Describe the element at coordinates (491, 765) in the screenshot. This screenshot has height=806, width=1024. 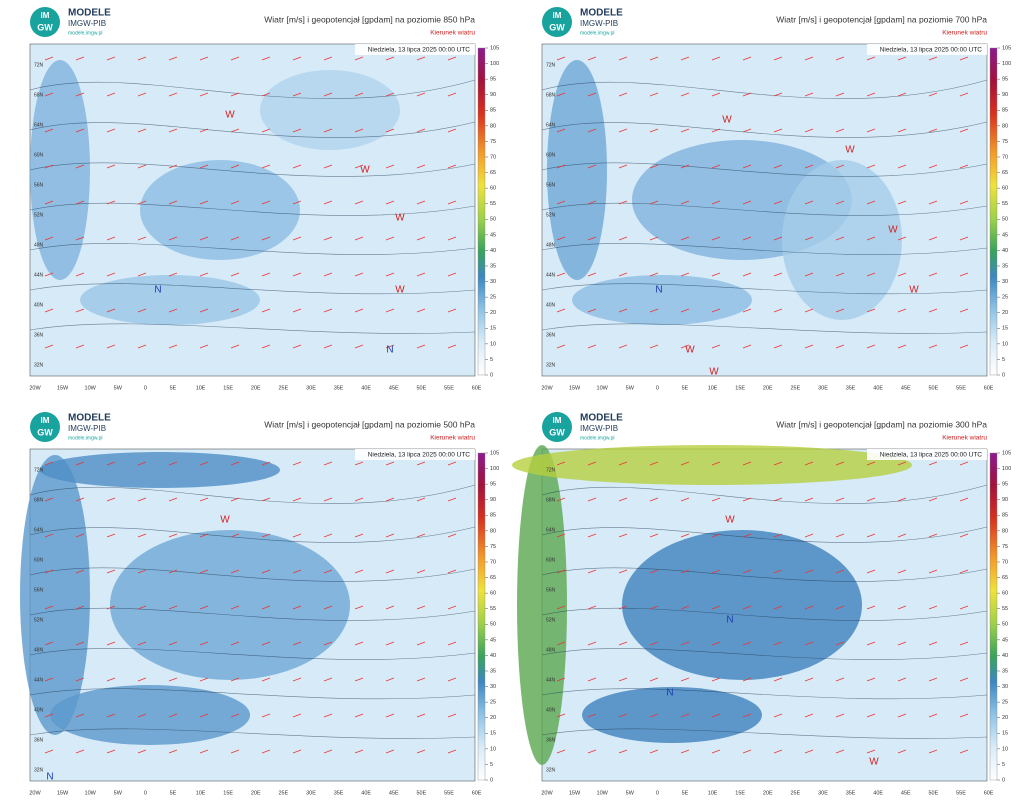
I see `colorbar-label: 5` at that location.